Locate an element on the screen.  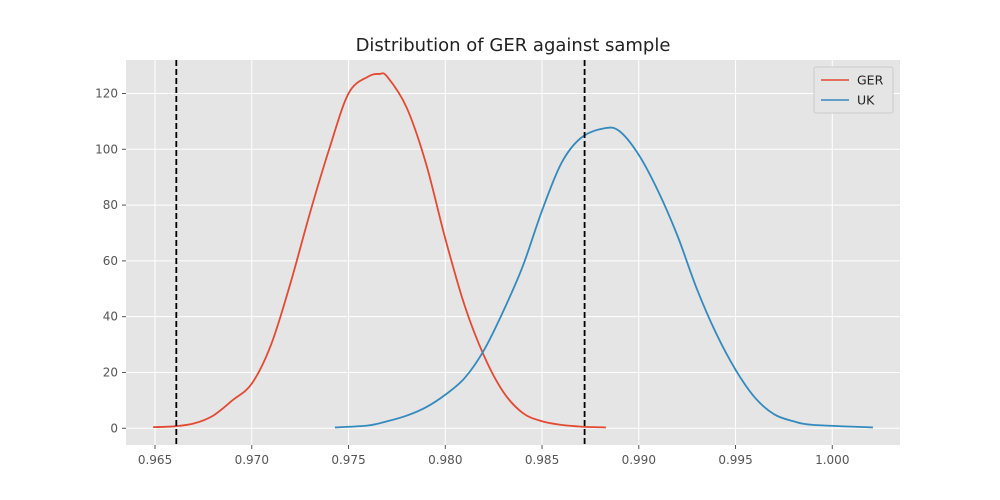
y-tick-label: 0 is located at coordinates (114, 428).